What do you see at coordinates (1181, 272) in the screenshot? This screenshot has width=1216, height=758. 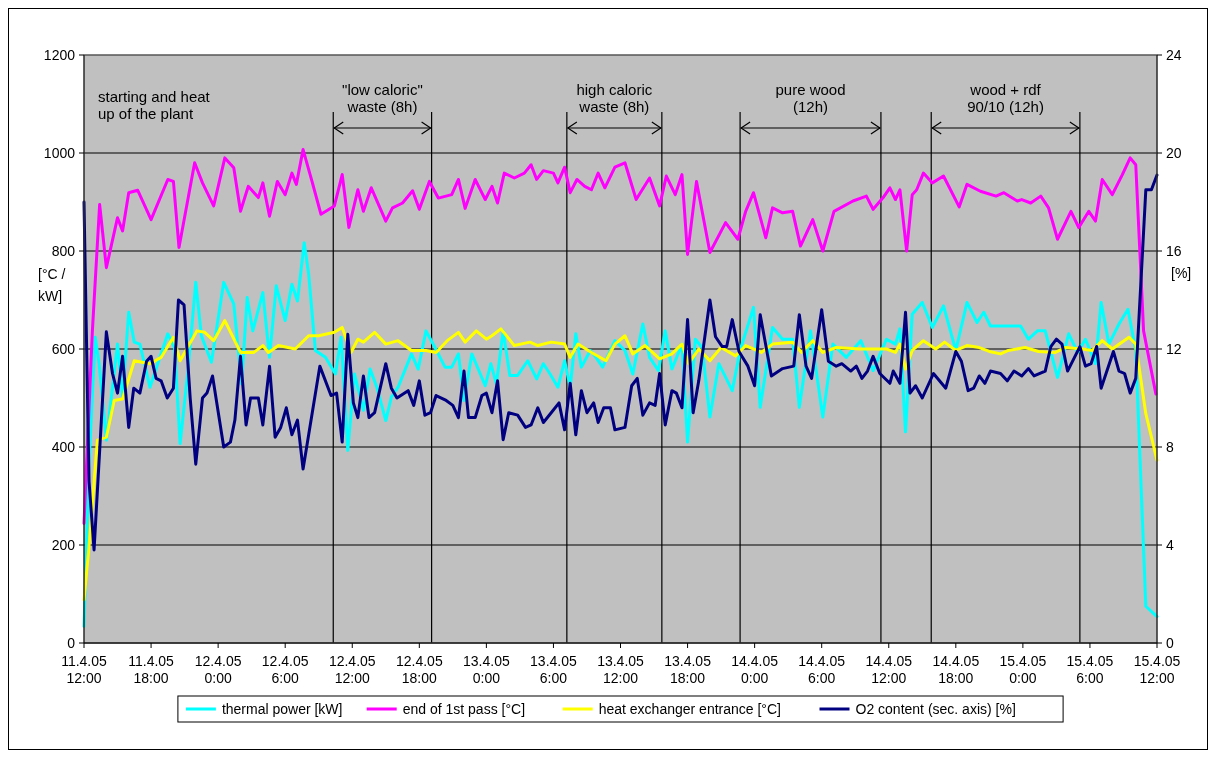 I see `y2-axis-title: [%]` at bounding box center [1181, 272].